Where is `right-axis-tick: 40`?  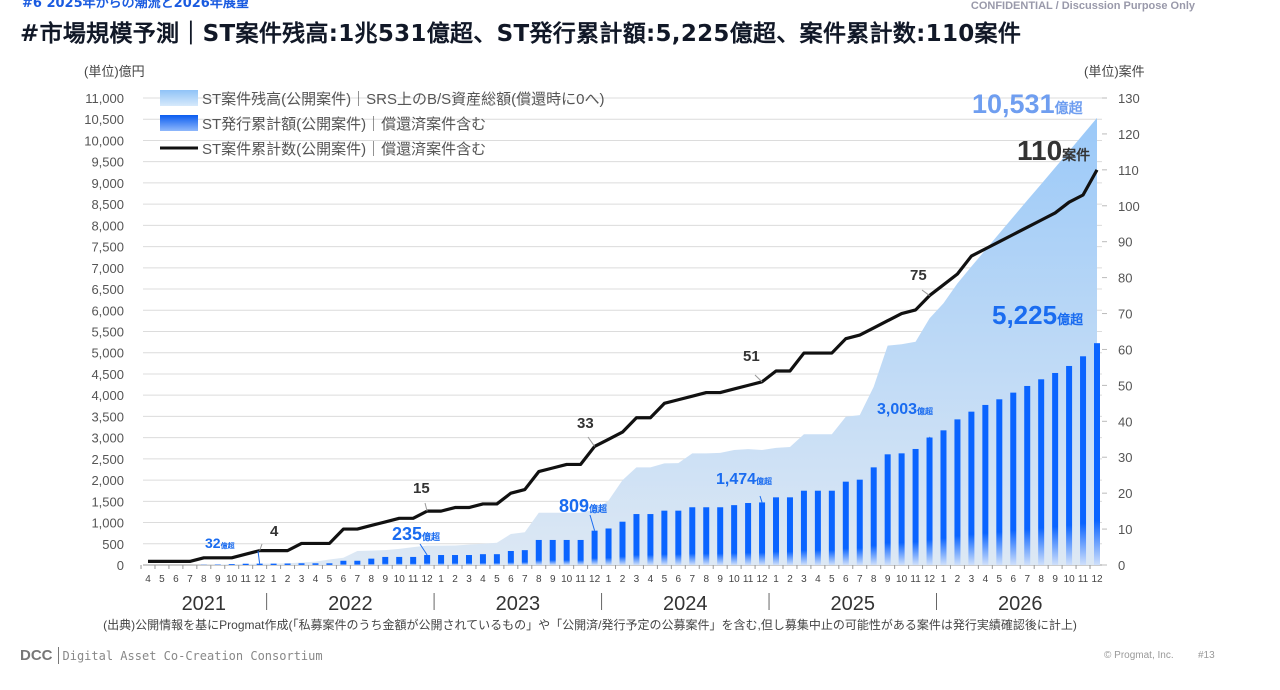 right-axis-tick: 40 is located at coordinates (1125, 421).